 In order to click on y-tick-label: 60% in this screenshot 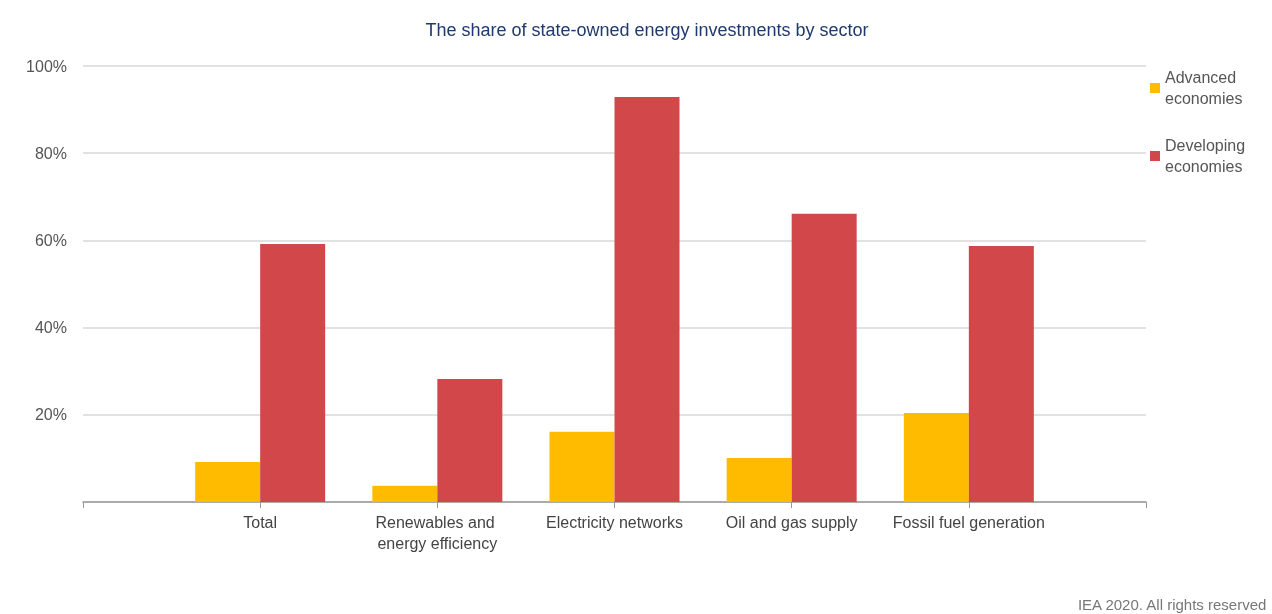, I will do `click(50, 240)`.